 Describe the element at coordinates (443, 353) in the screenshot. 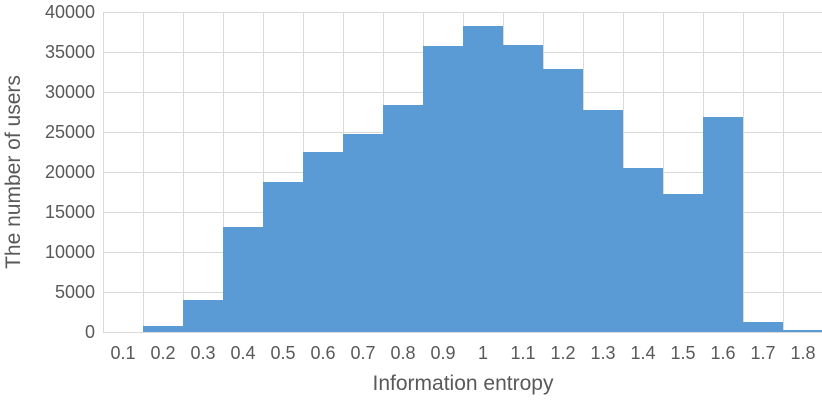

I see `x-tick-label: 0.9` at that location.